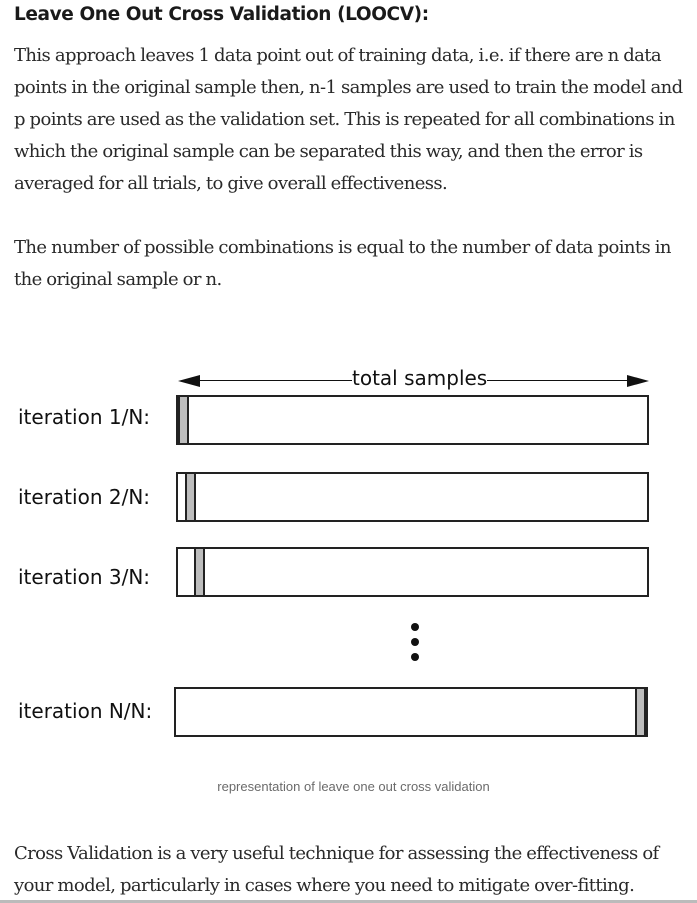  Describe the element at coordinates (189, 381) in the screenshot. I see `arrow-left-head` at that location.